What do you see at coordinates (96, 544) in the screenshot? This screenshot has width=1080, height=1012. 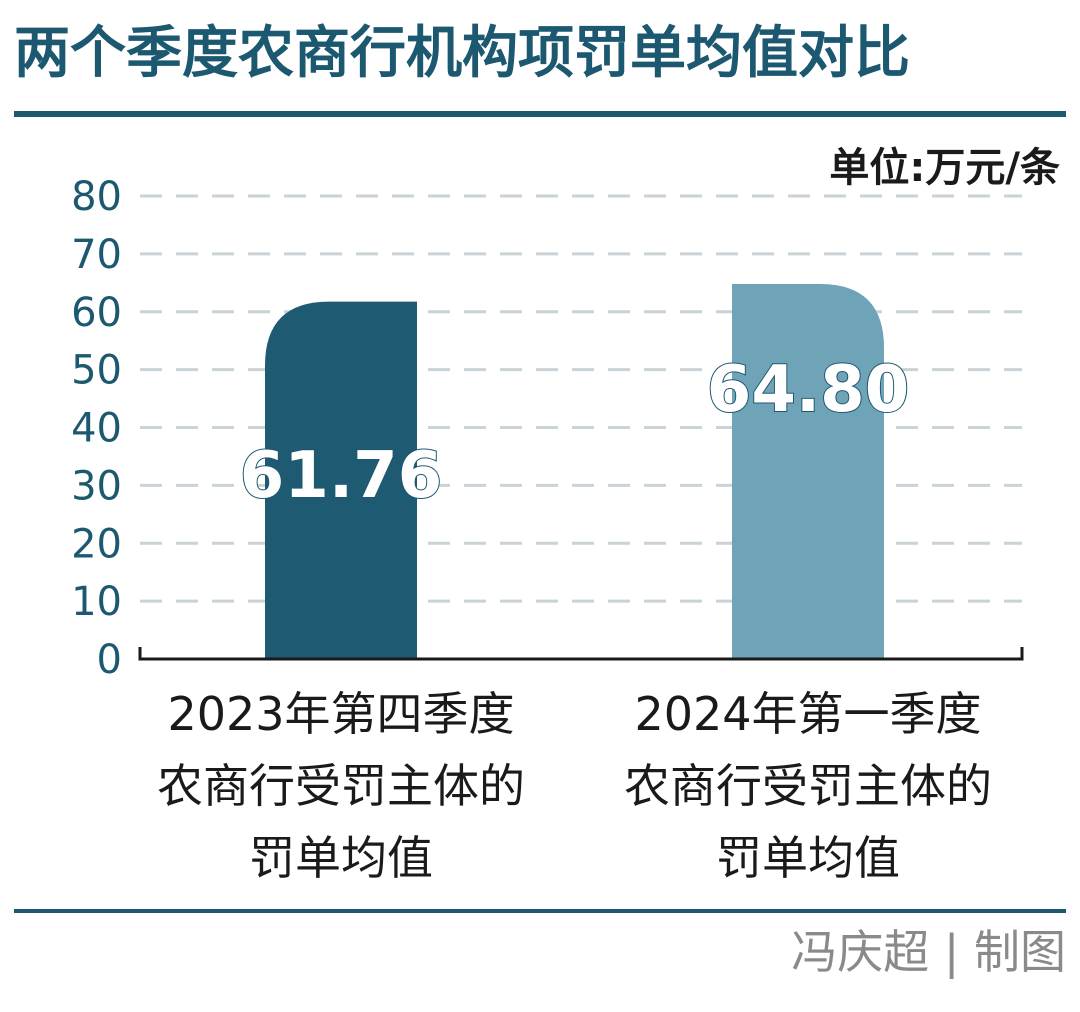 I see `y-tick-label-20: 20` at bounding box center [96, 544].